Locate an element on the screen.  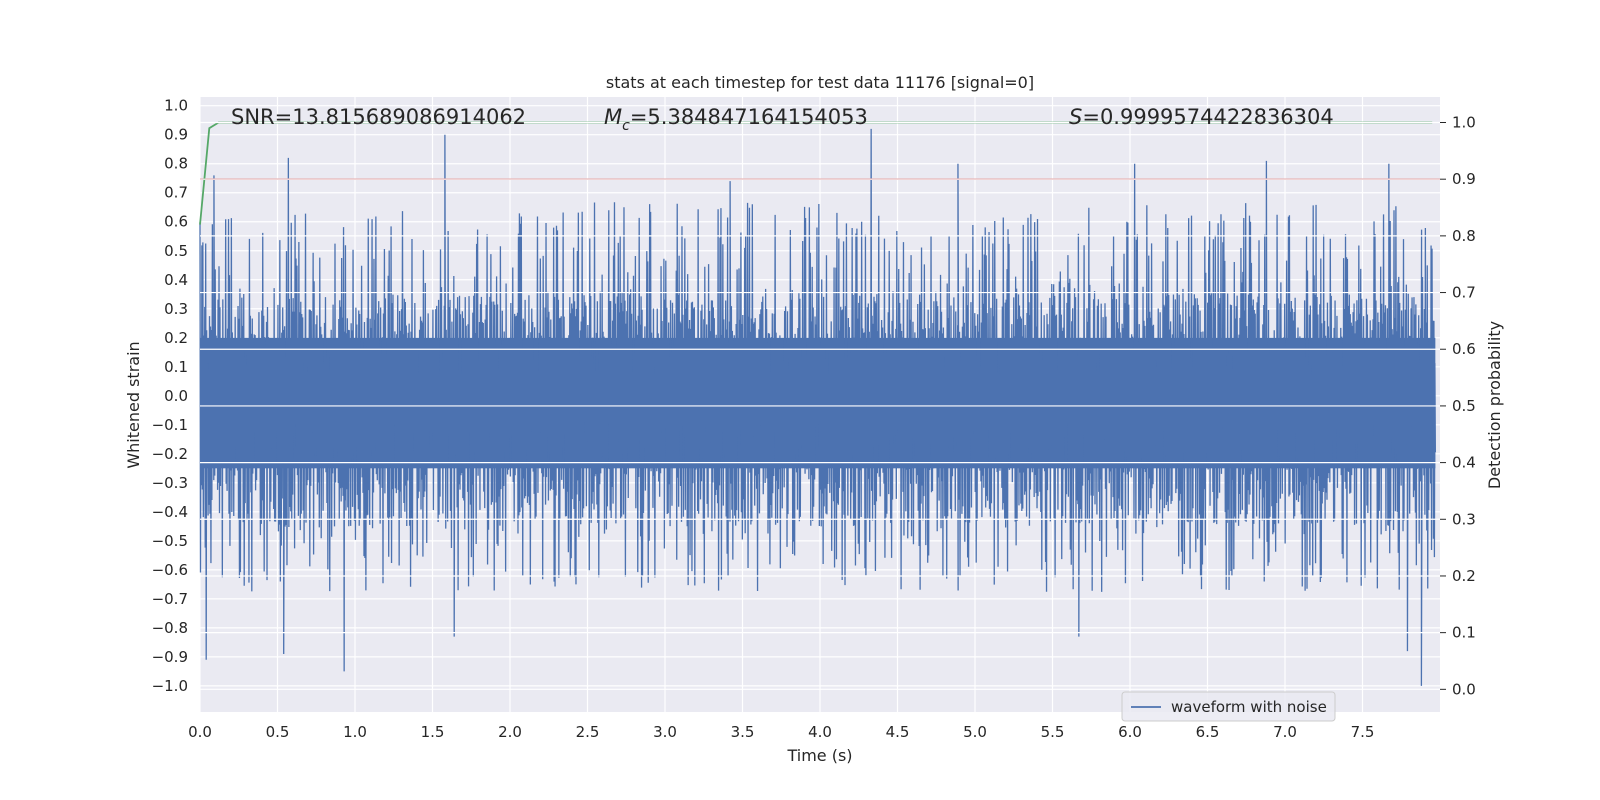
x-tick-label: 7.0 is located at coordinates (1285, 732).